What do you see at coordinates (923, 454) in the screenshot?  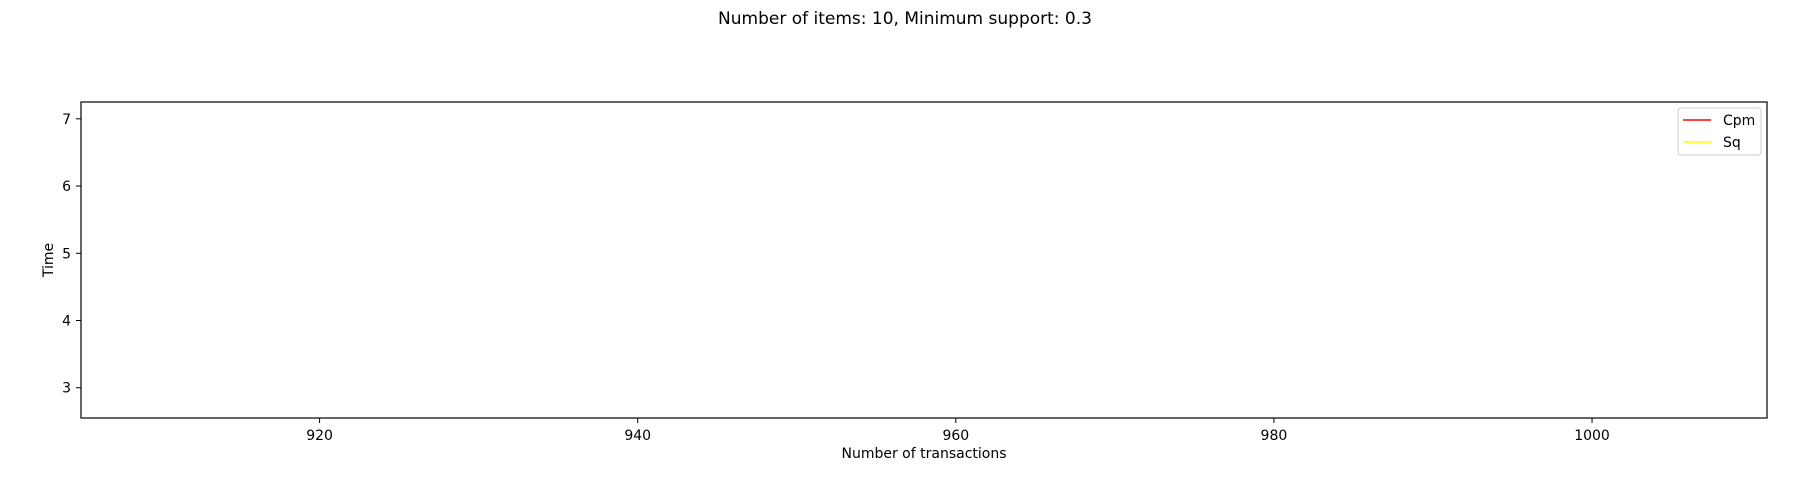 I see `x-axis-title: Number of transactions` at bounding box center [923, 454].